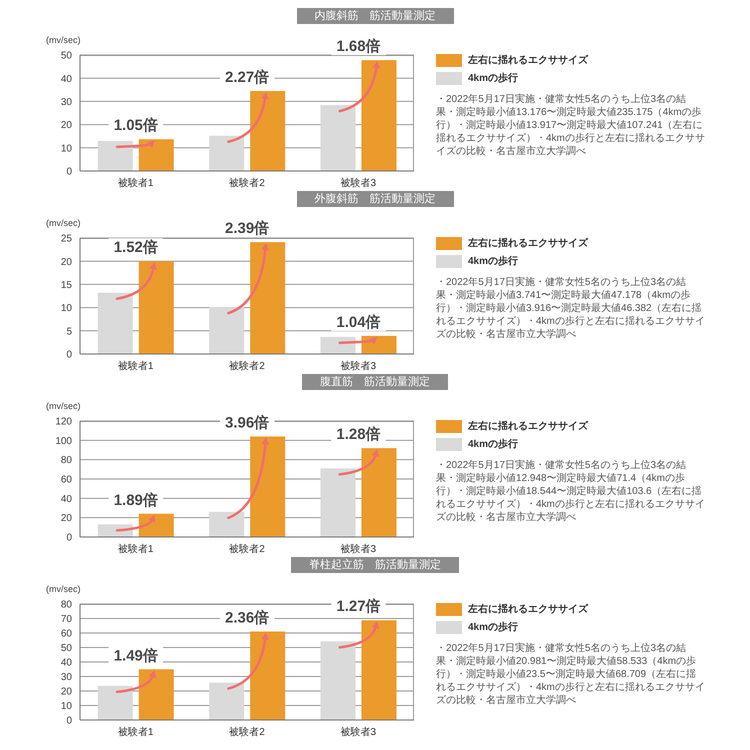 The width and height of the screenshot is (750, 750). Describe the element at coordinates (136, 500) in the screenshot. I see `annotation: 1.89倍` at that location.